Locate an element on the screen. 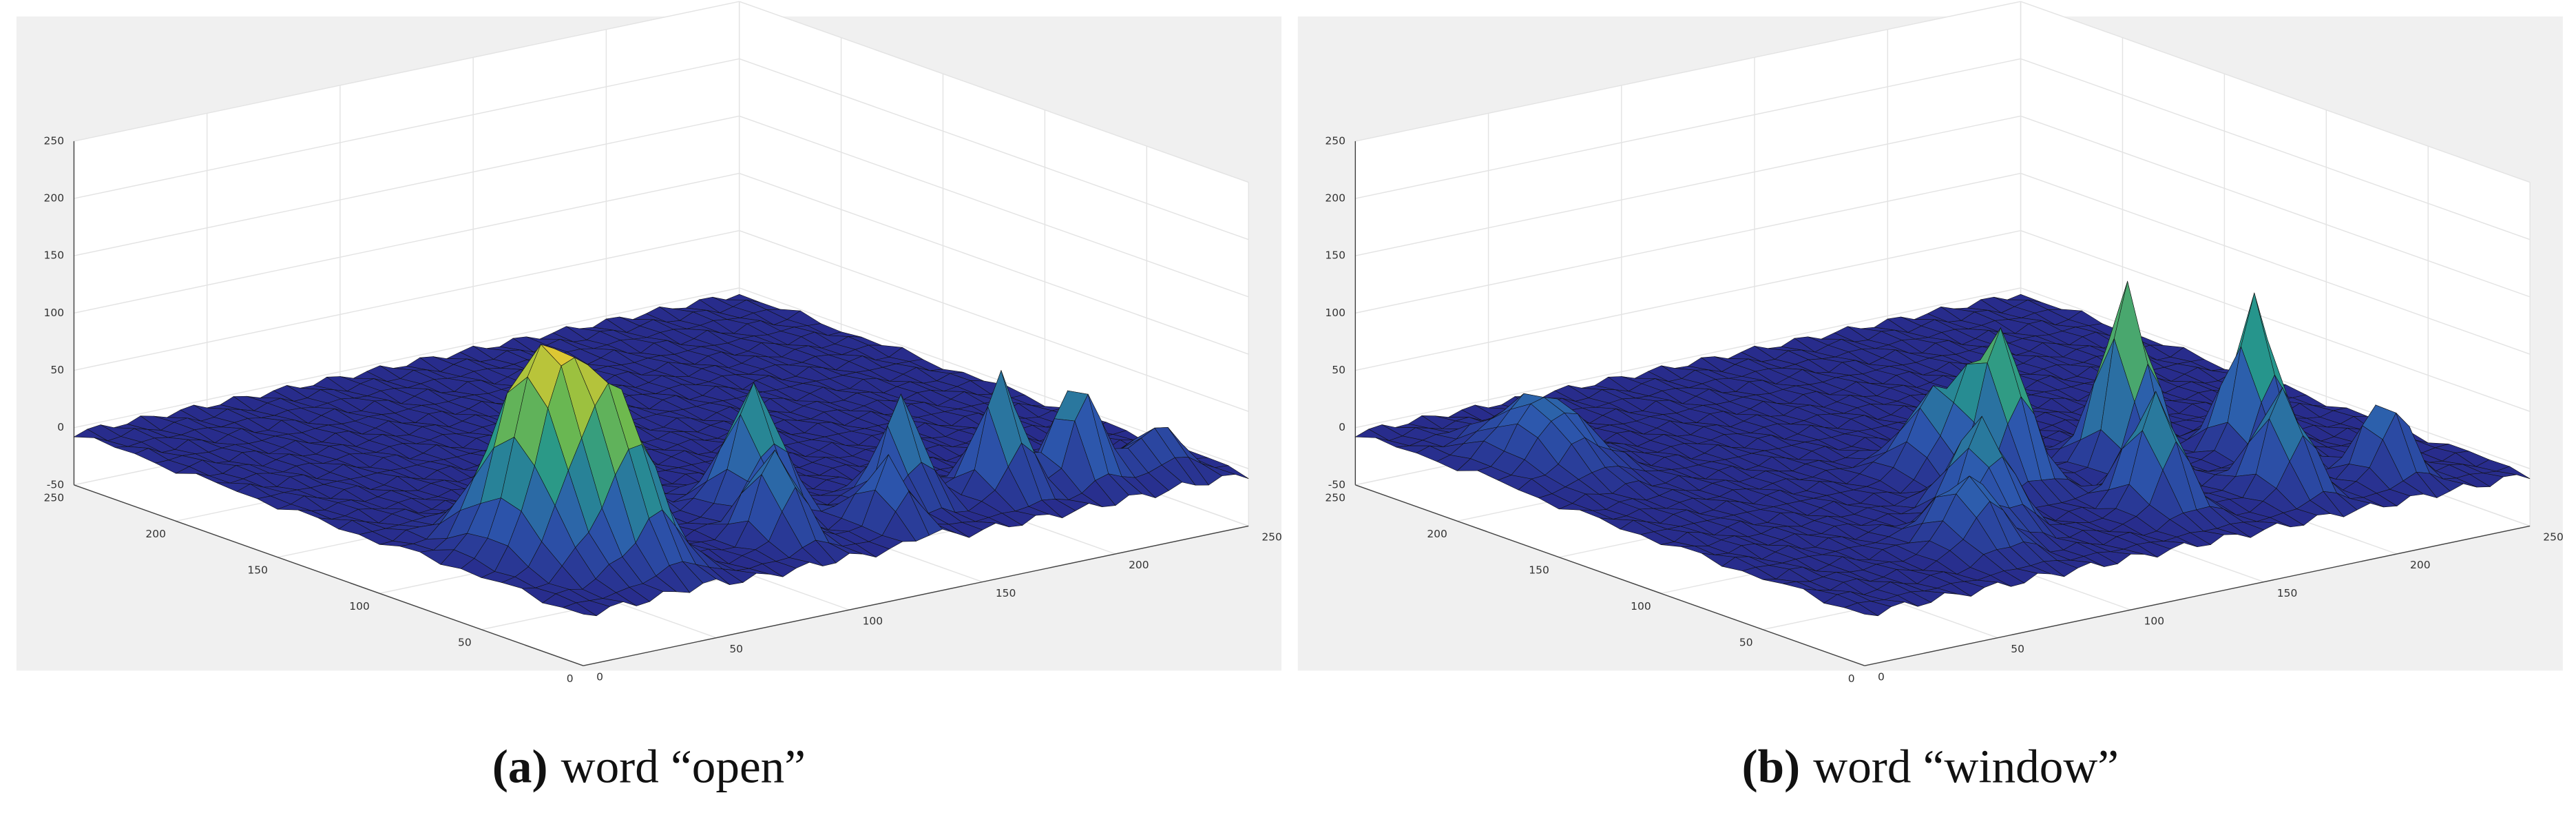  caption-text: word “open” is located at coordinates (683, 766).